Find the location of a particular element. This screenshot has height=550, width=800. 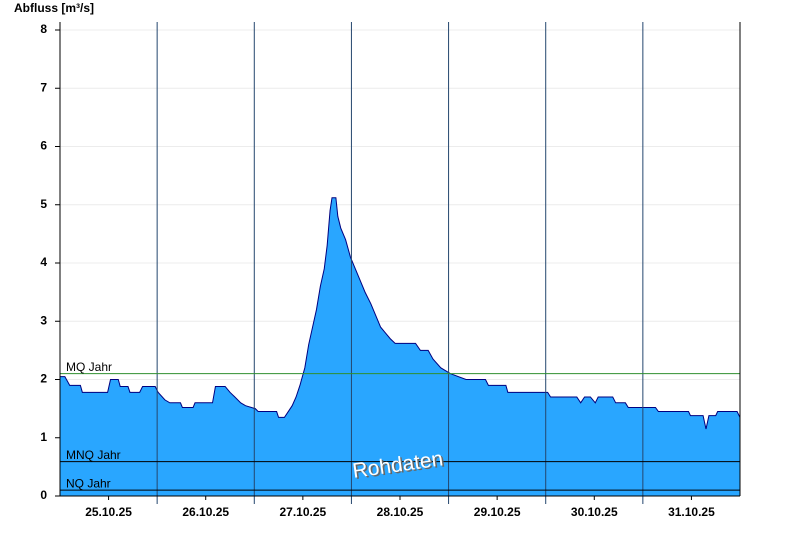

y-tick-label: 4 is located at coordinates (43, 262).